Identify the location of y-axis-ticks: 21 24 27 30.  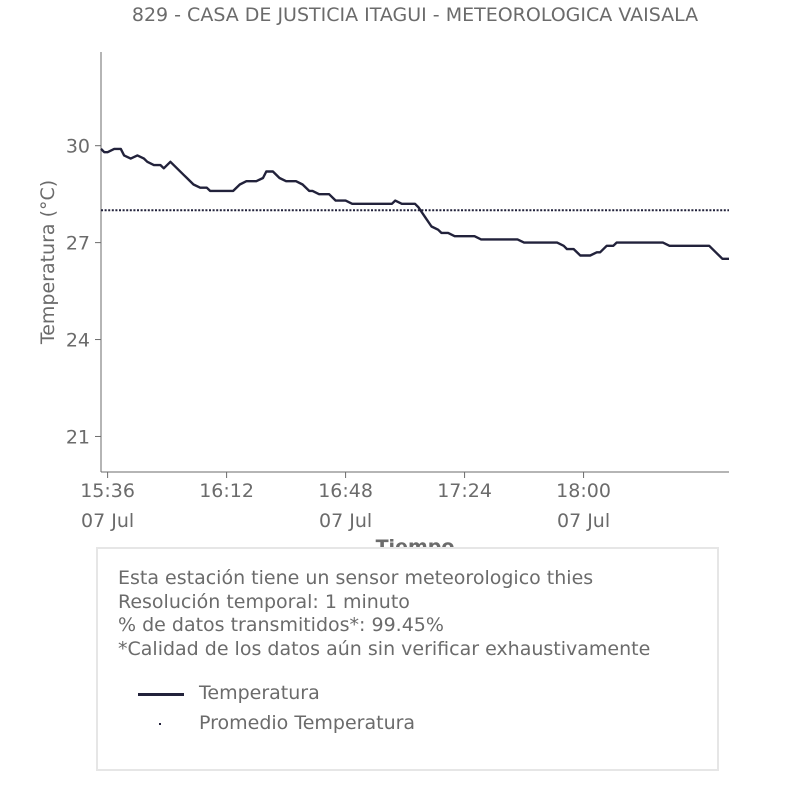
(83, 292).